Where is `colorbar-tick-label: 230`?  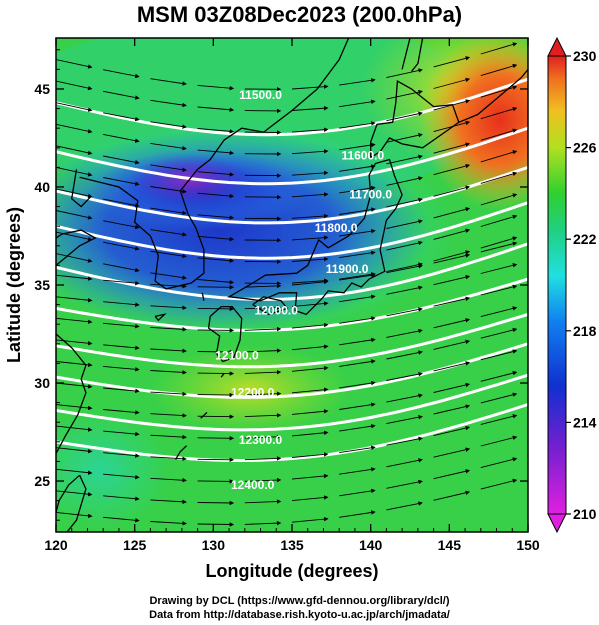
colorbar-tick-label: 230 is located at coordinates (585, 56).